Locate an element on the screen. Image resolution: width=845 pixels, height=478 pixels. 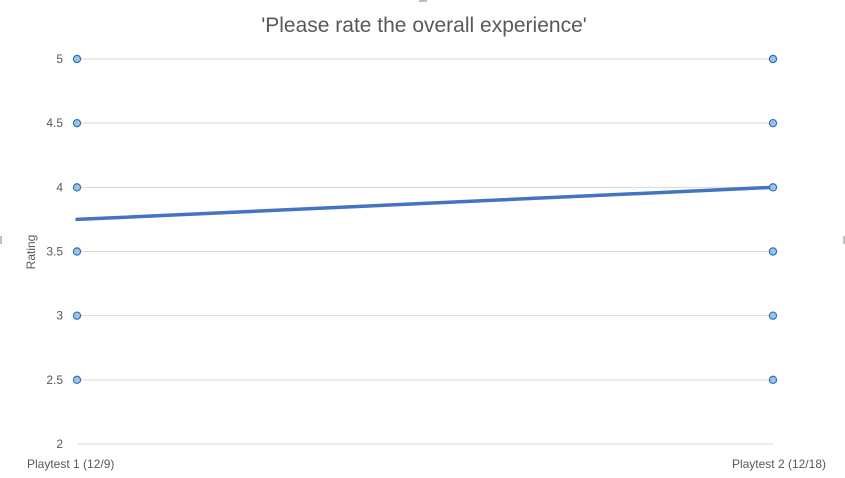
x-tick-label: Playtest 2 (12/18) is located at coordinates (779, 464).